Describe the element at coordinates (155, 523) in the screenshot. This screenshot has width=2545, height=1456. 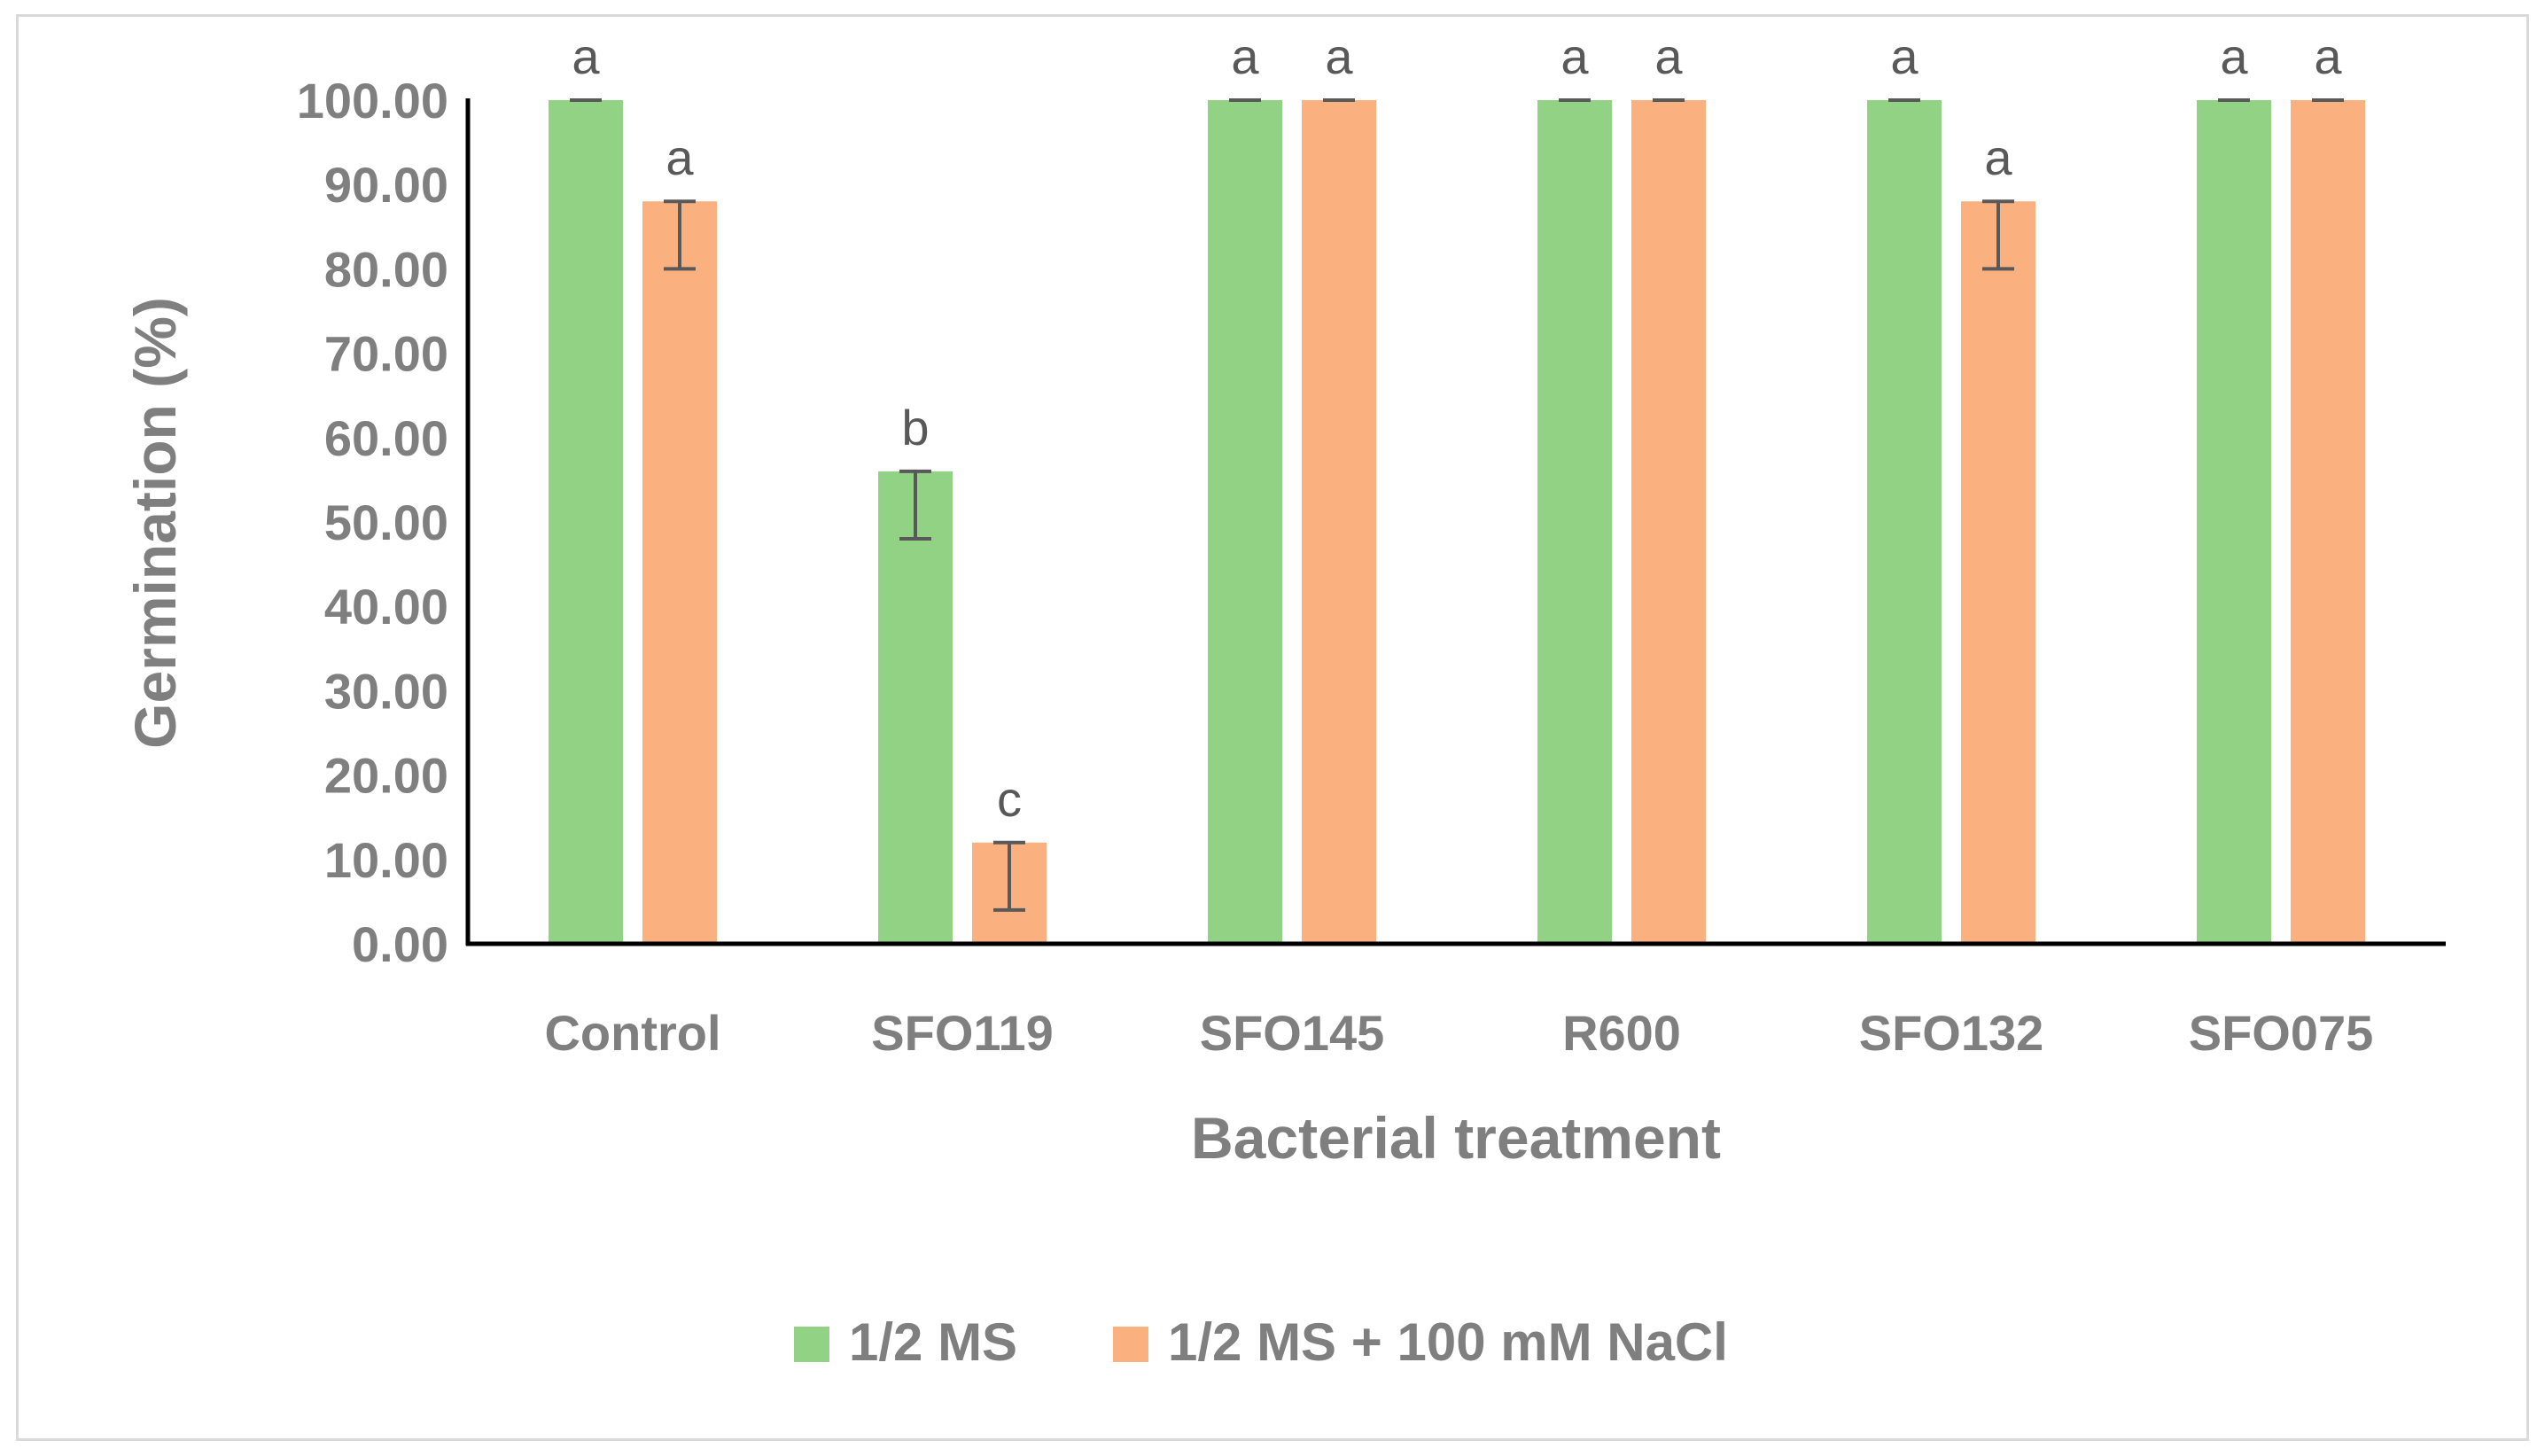
I see `y-axis-title: Germination (%)` at that location.